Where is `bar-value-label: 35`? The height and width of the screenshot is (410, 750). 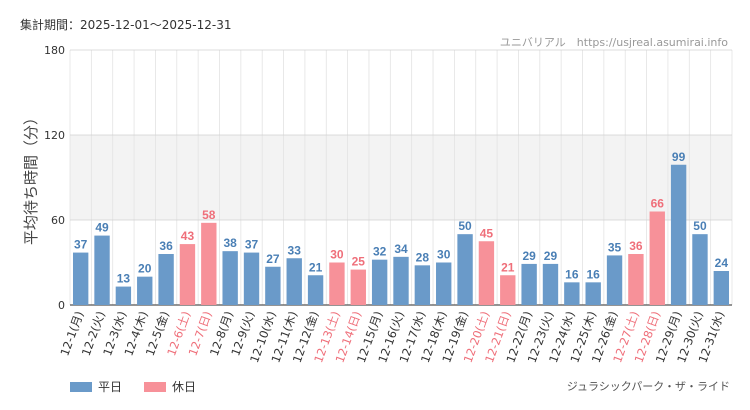 bar-value-label: 35 is located at coordinates (615, 247).